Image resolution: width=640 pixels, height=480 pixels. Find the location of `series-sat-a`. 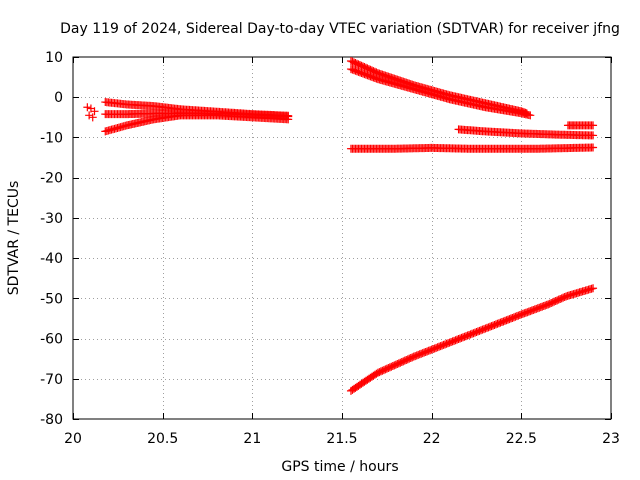

series-sat-a is located at coordinates (91, 112).